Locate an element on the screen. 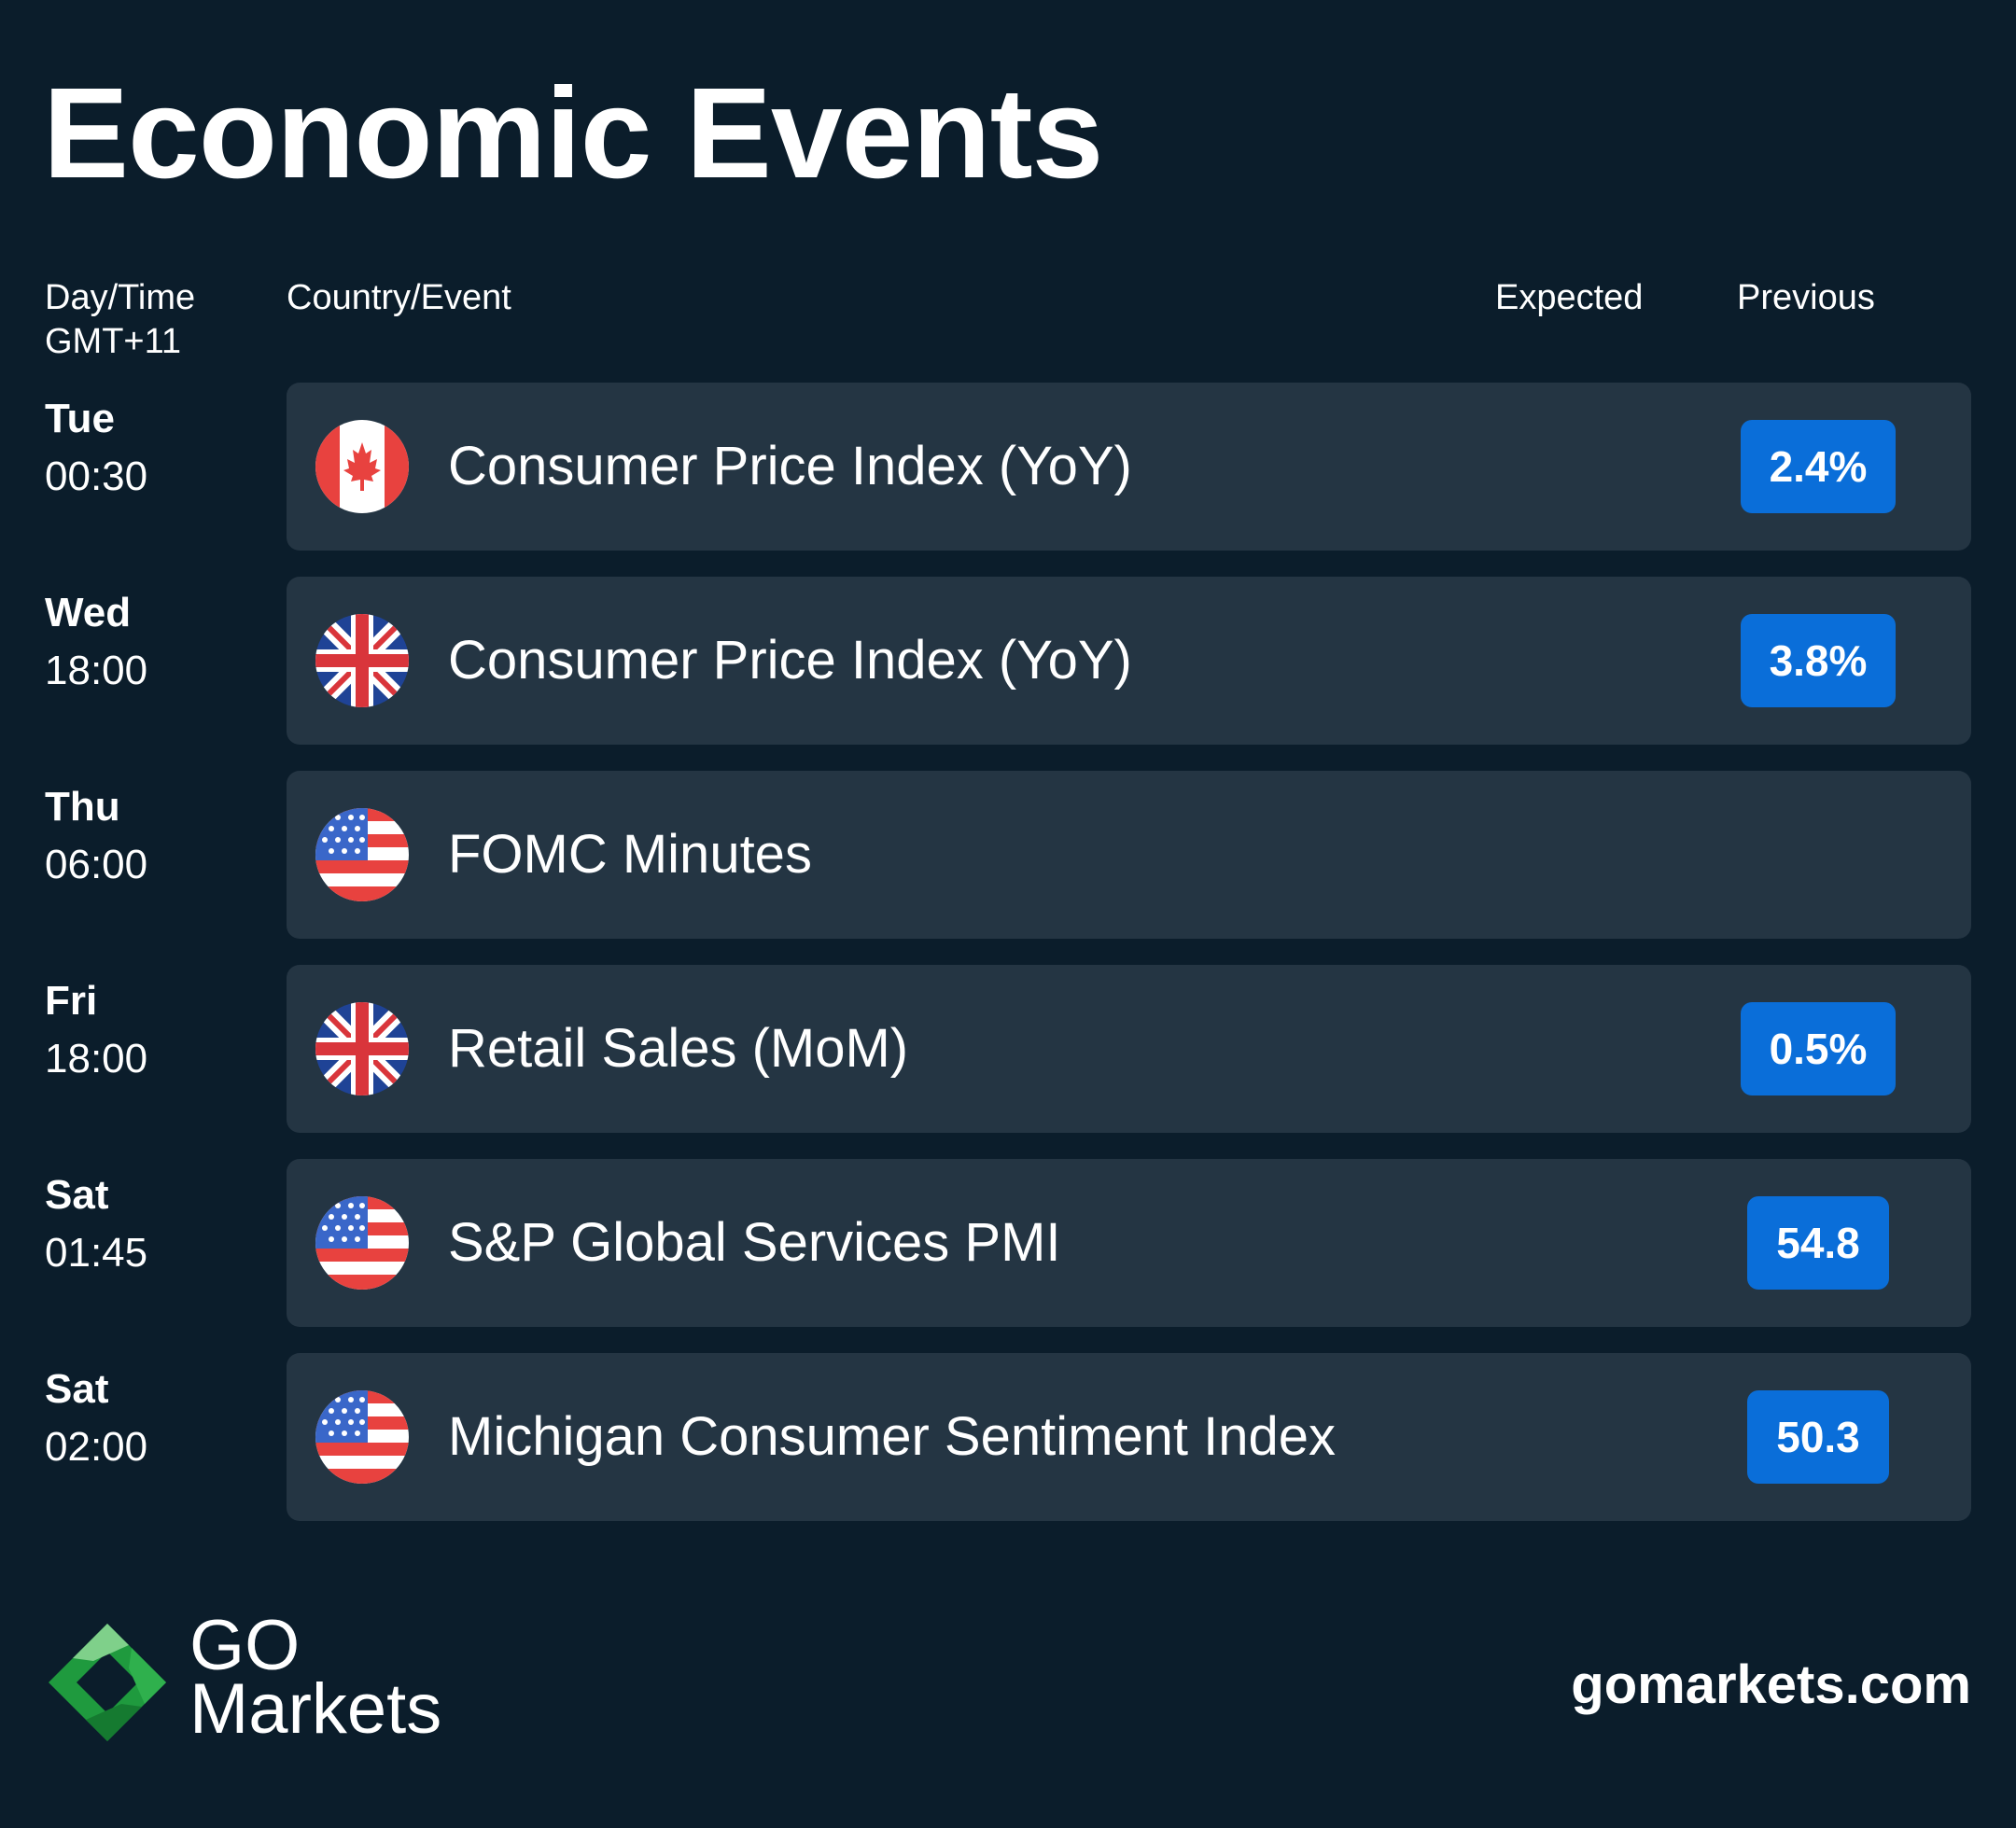 The width and height of the screenshot is (2016, 1828). event-time: Thu 06:00 is located at coordinates (96, 836).